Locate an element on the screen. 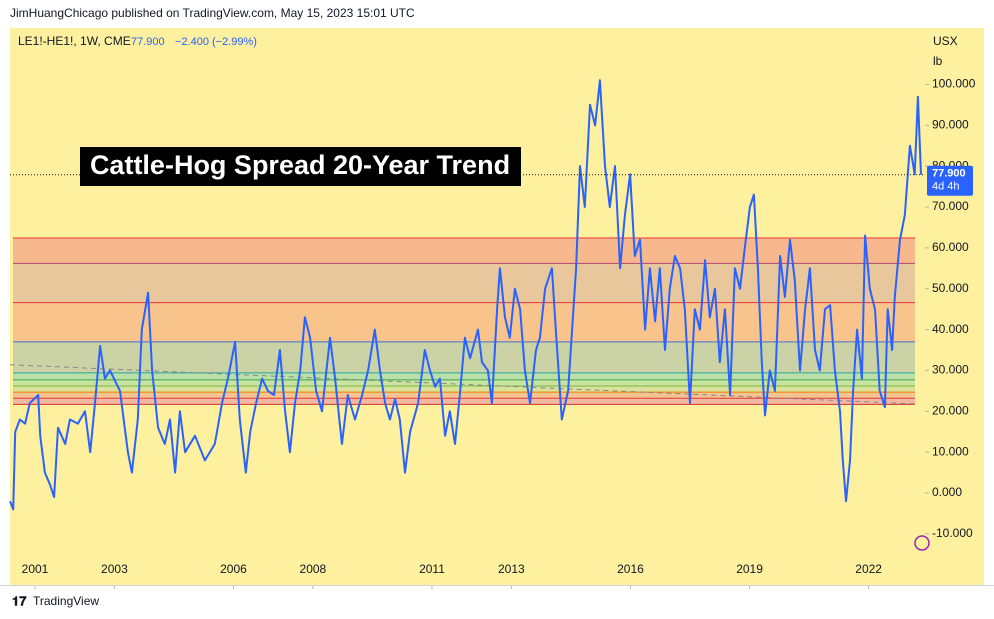 The height and width of the screenshot is (619, 994). y-tick-label: 90.000 is located at coordinates (950, 124).